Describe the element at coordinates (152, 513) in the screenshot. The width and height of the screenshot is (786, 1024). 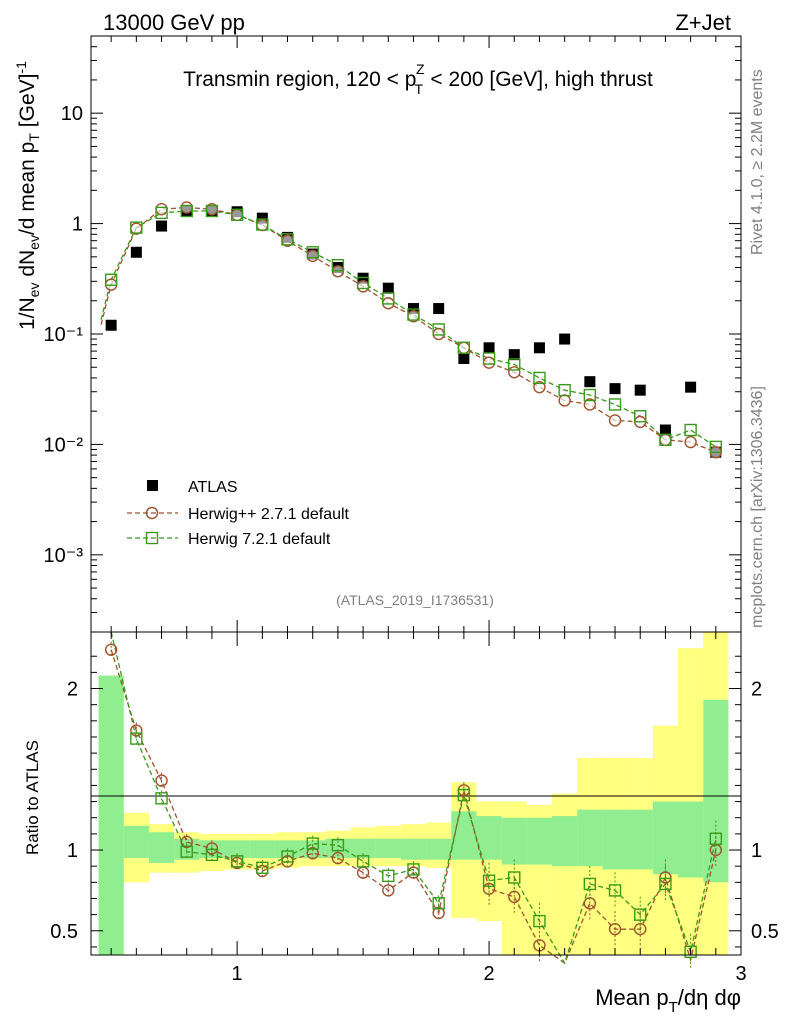
I see `legend-marker-herwigpp` at that location.